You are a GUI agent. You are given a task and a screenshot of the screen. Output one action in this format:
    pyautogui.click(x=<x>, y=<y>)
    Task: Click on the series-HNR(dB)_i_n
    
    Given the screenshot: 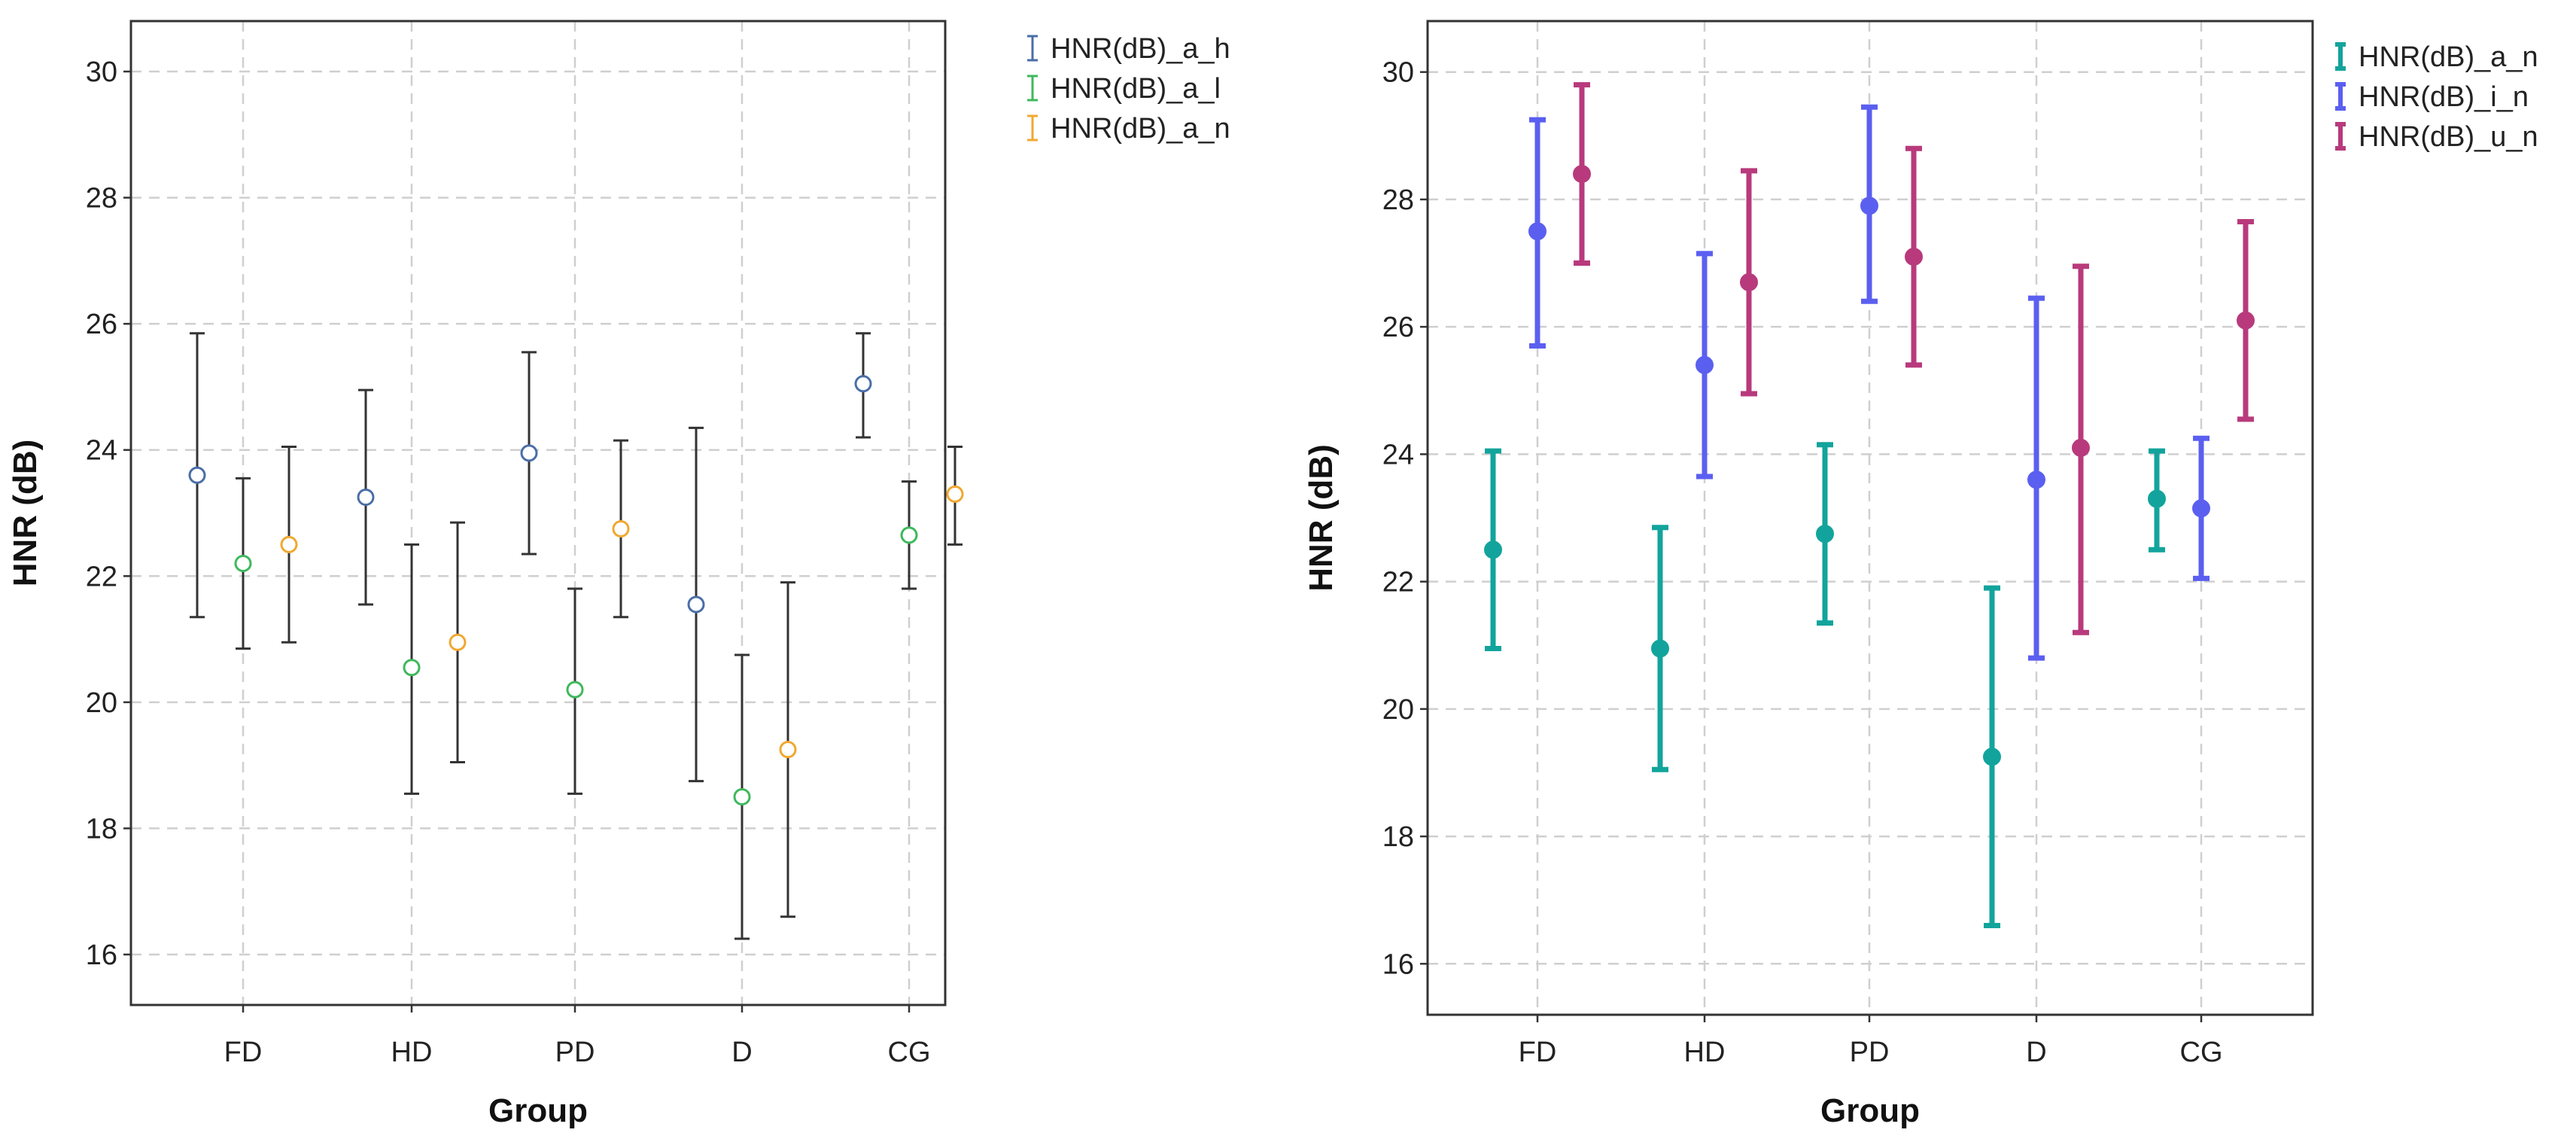 What is the action you would take?
    pyautogui.click(x=1869, y=382)
    